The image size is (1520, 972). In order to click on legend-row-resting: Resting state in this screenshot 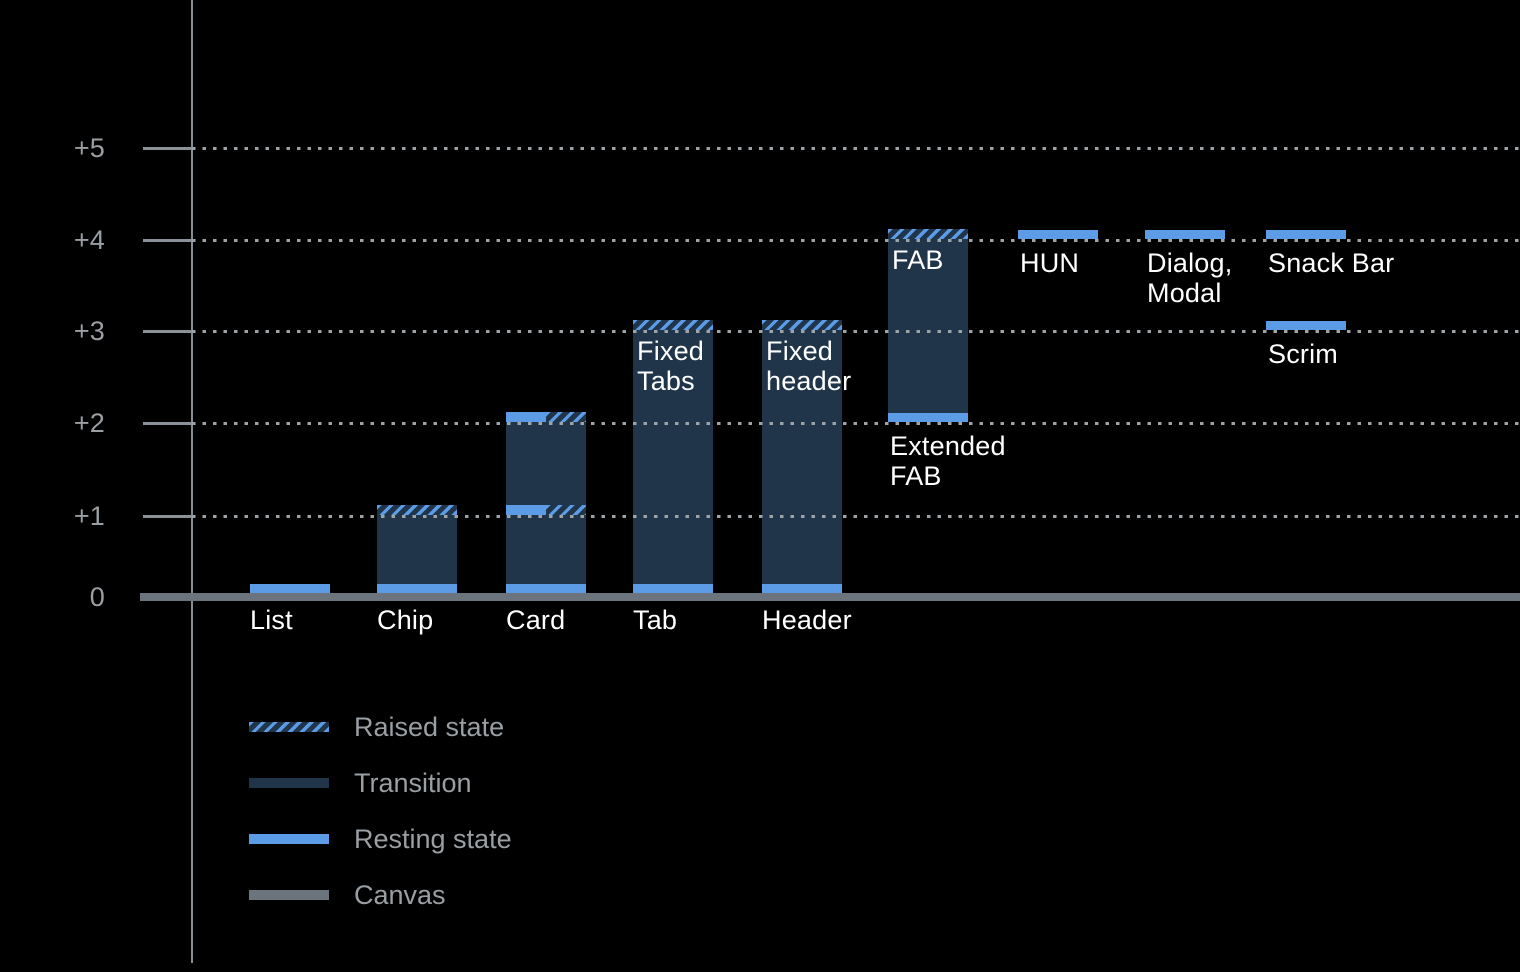, I will do `click(380, 839)`.